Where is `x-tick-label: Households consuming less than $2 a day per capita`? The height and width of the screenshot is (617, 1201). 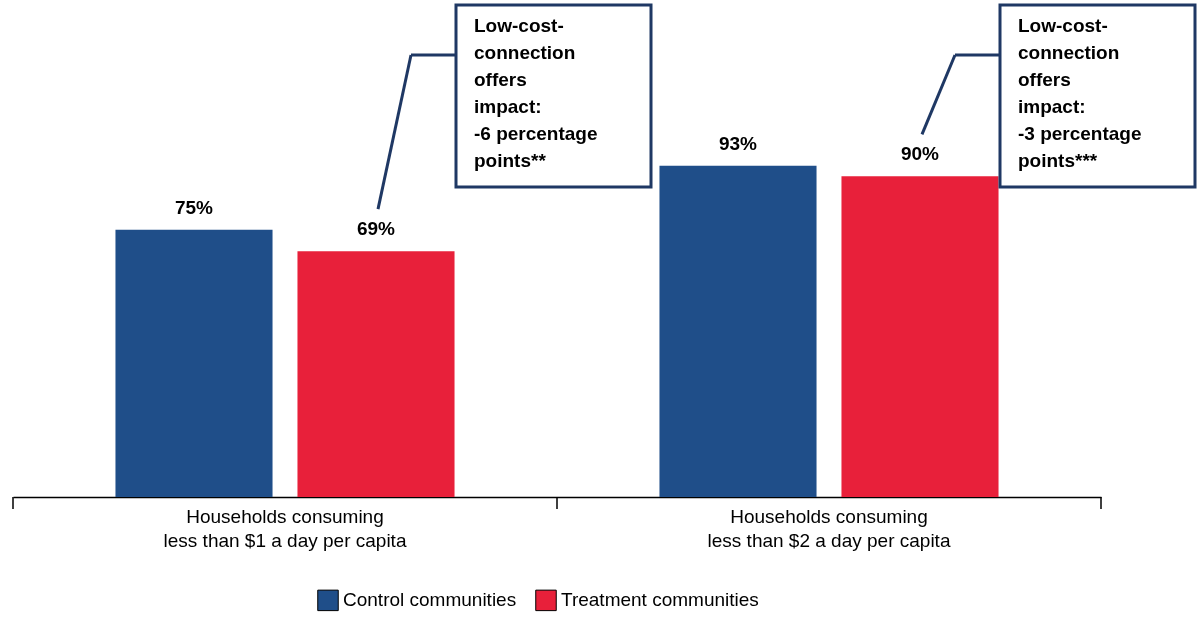
x-tick-label: Households consuming less than $2 a day per capita is located at coordinates (829, 528).